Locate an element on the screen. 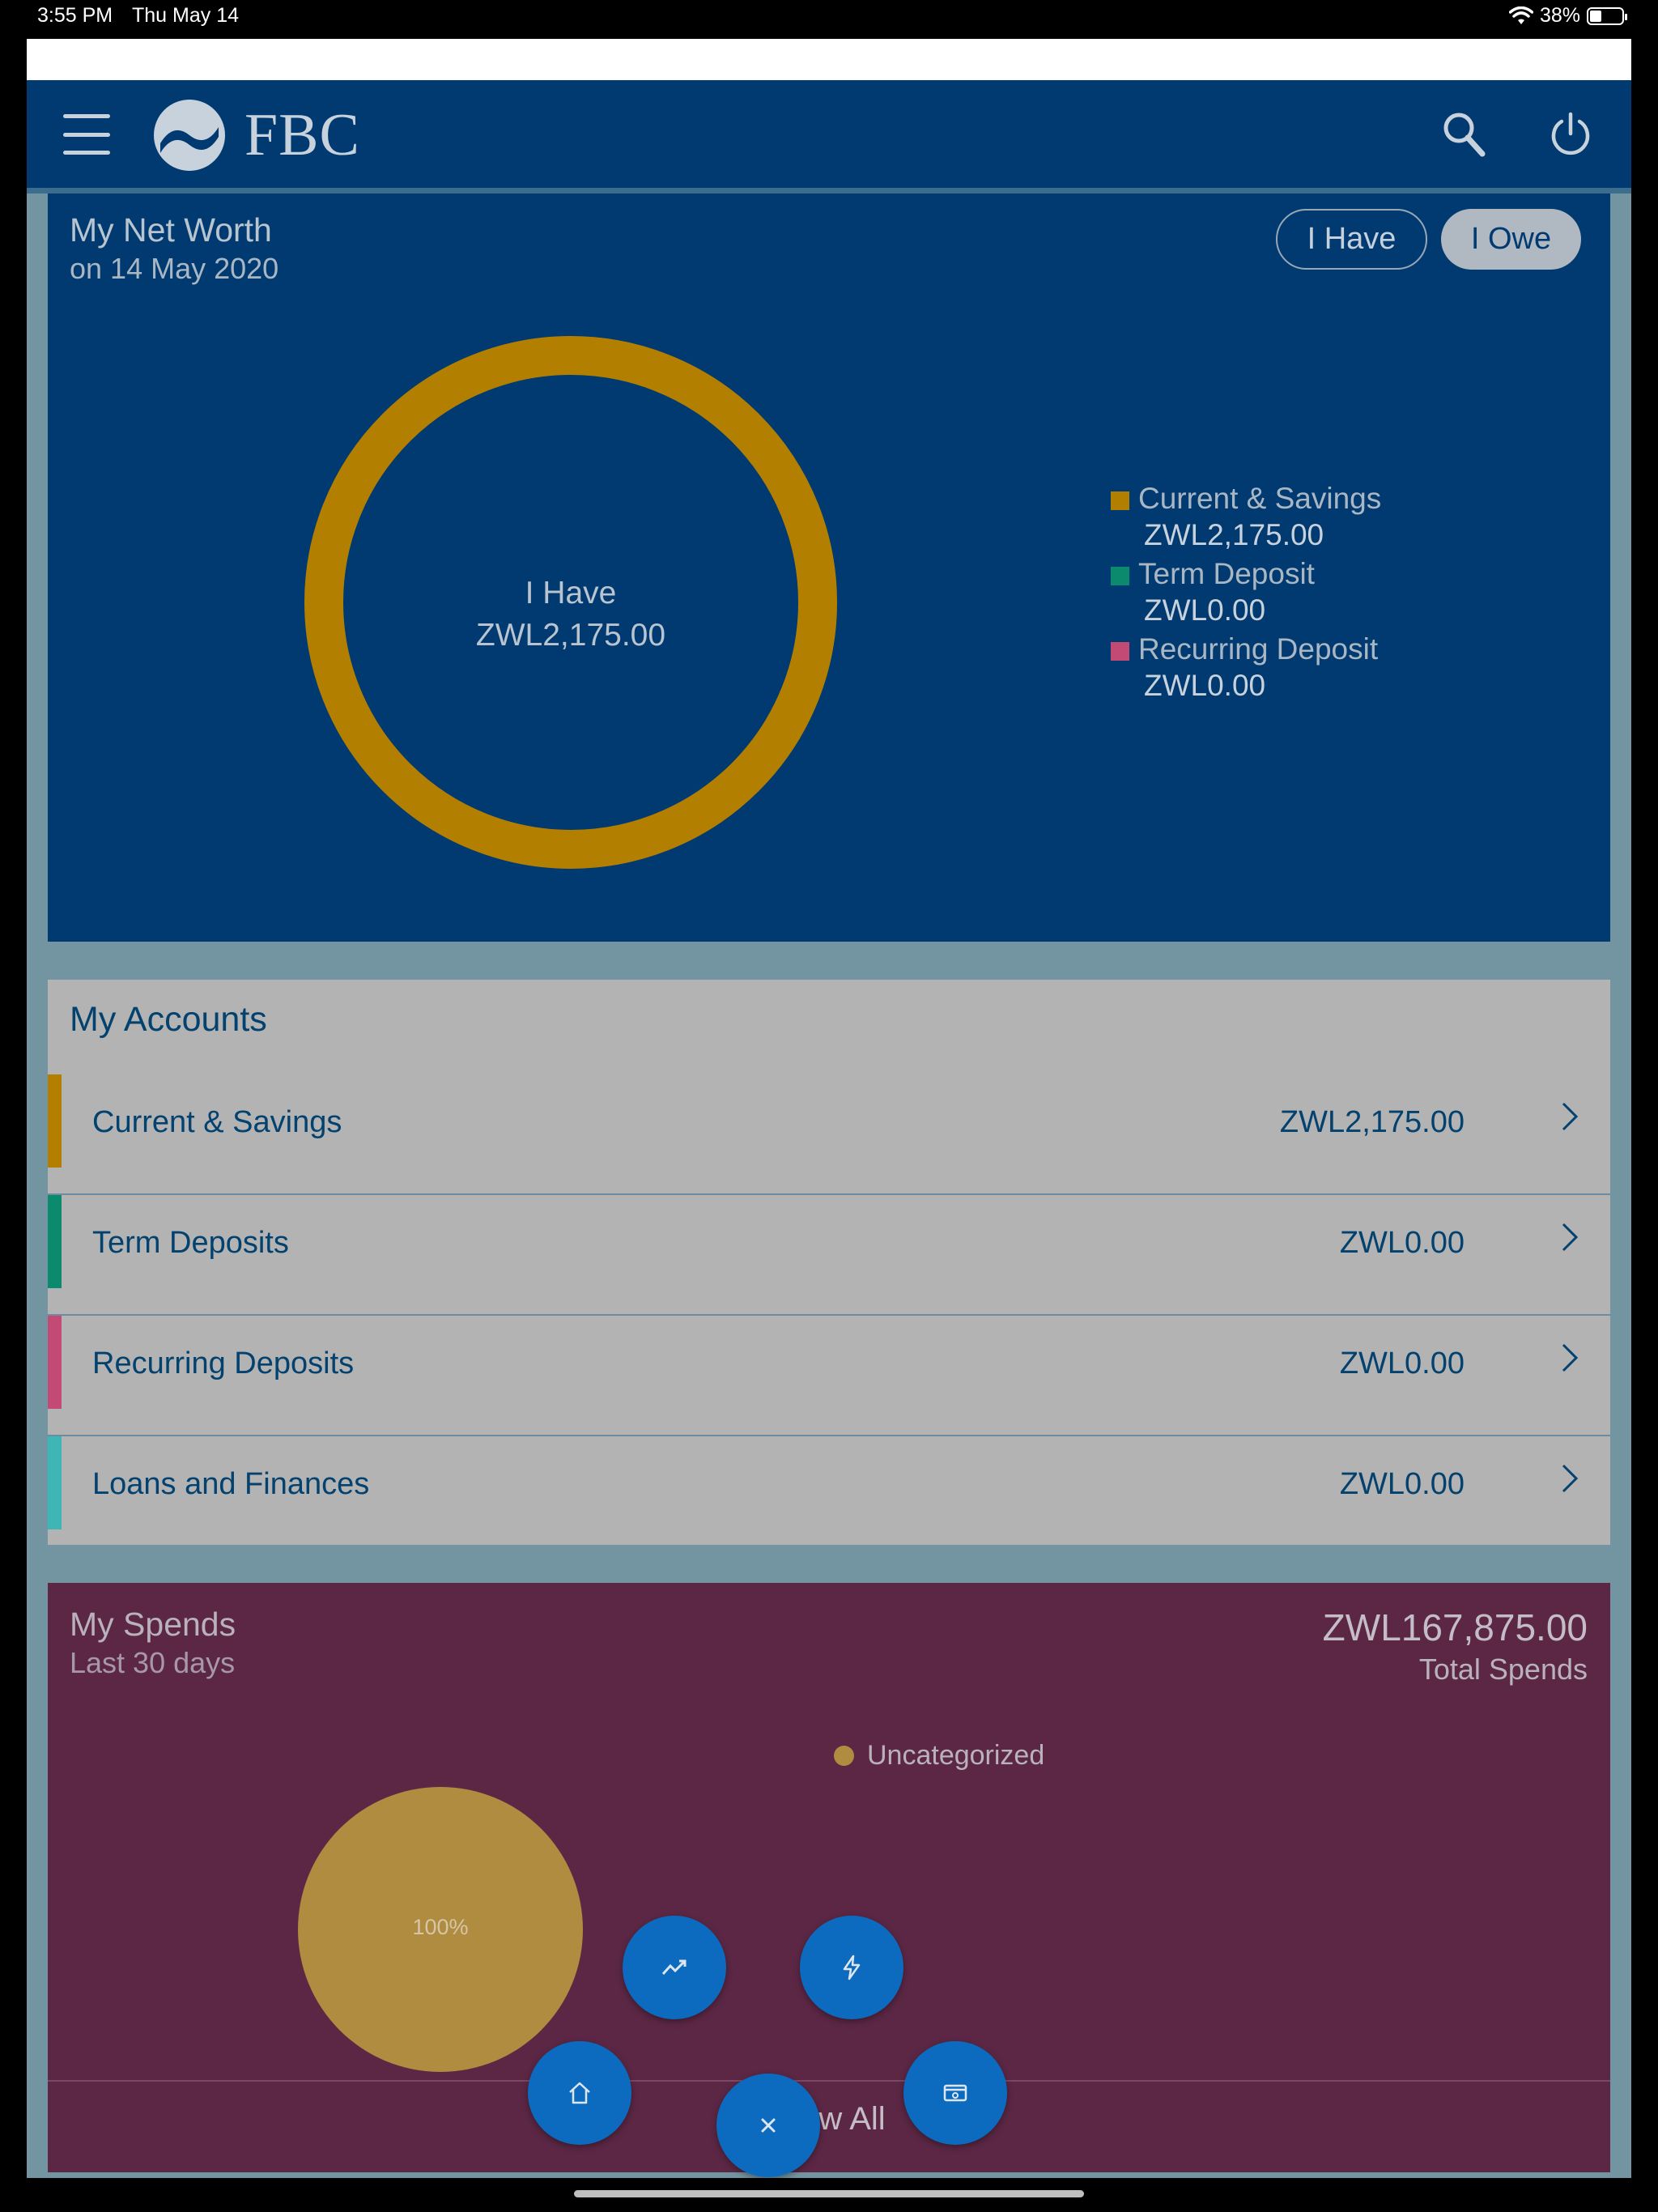 The width and height of the screenshot is (1658, 2212). account-row-current-savings: Current & Savings ZWL2,175.00 is located at coordinates (829, 1135).